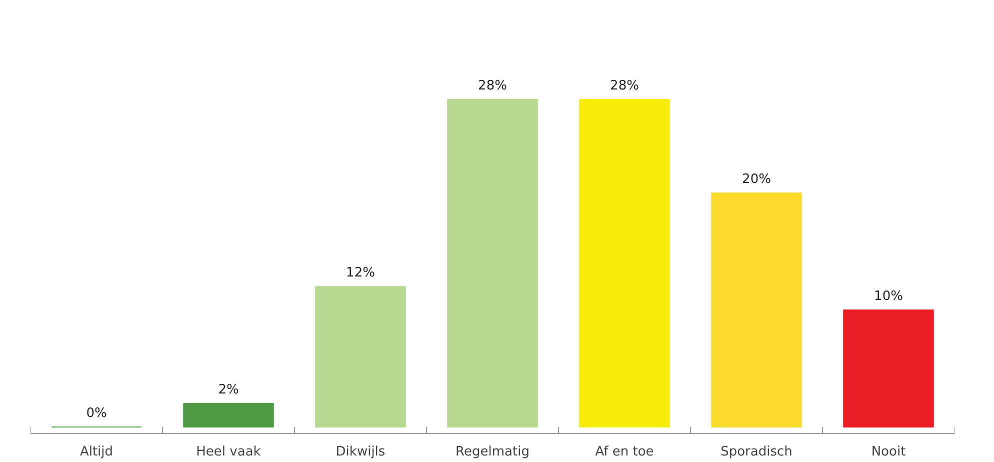 The width and height of the screenshot is (994, 462). Describe the element at coordinates (361, 452) in the screenshot. I see `x-tick-label: Dikwijls` at that location.